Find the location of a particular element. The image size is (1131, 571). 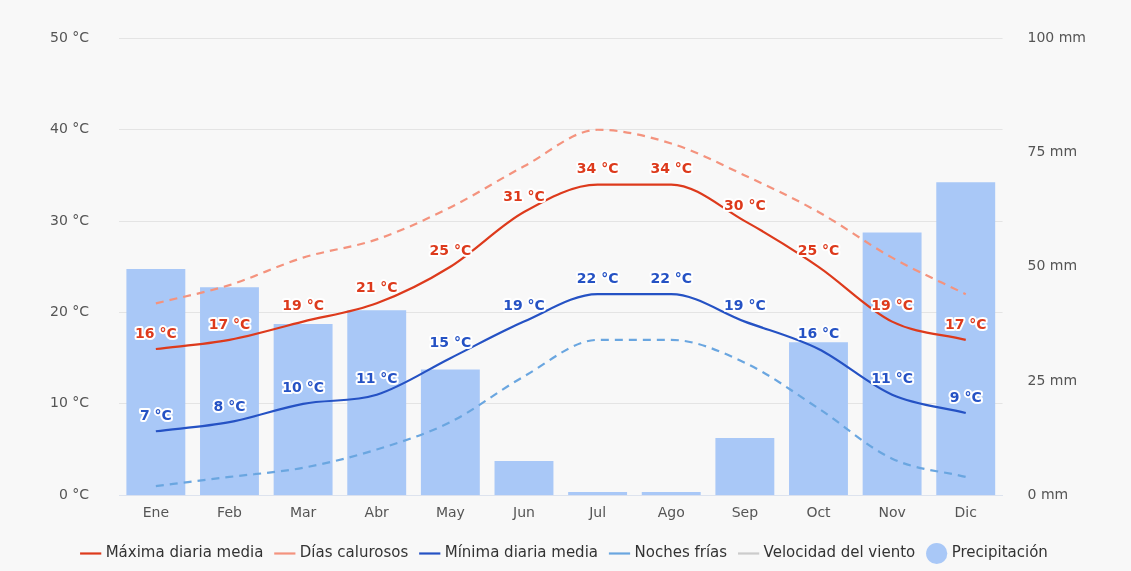

data-label: 30 °C is located at coordinates (745, 204).